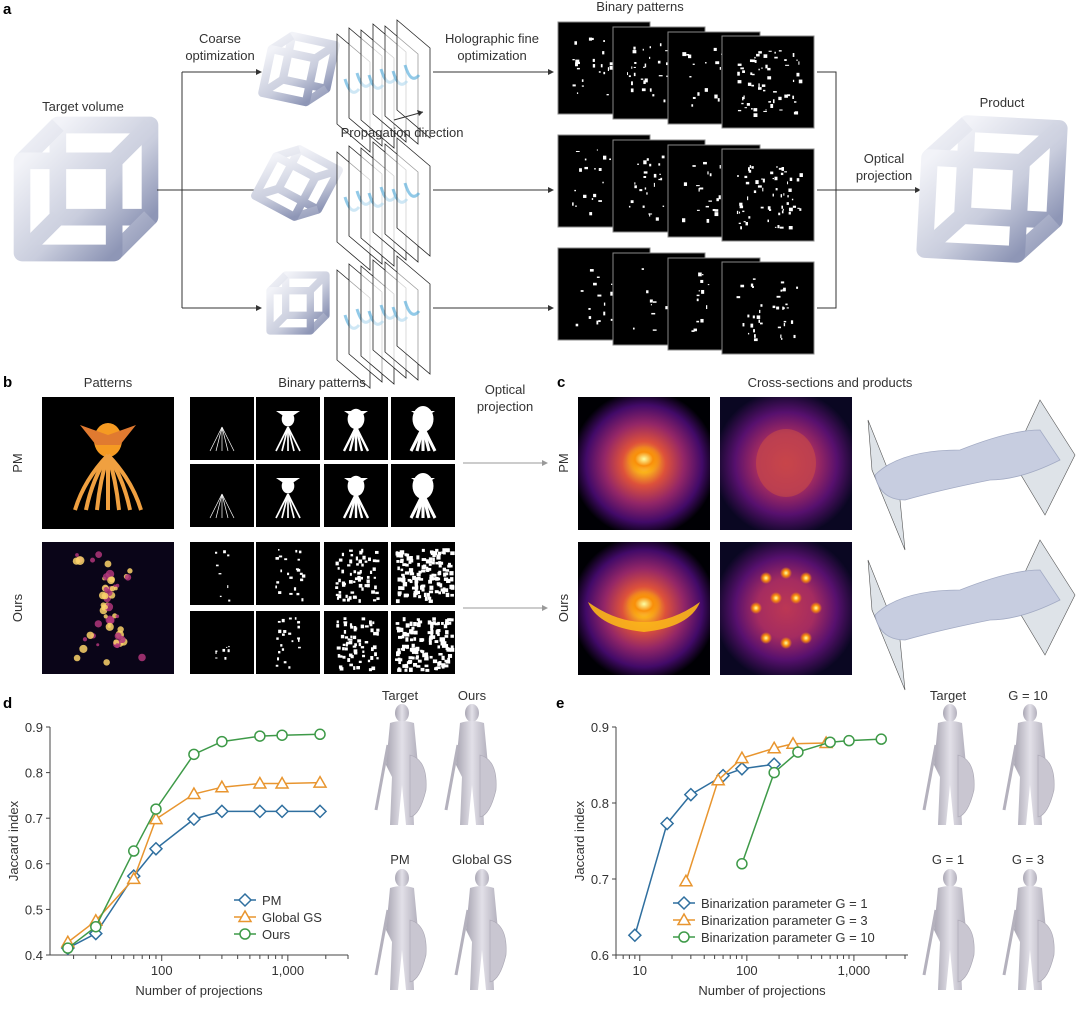 The height and width of the screenshot is (1017, 1080). Describe the element at coordinates (948, 764) in the screenshot. I see `statue` at that location.